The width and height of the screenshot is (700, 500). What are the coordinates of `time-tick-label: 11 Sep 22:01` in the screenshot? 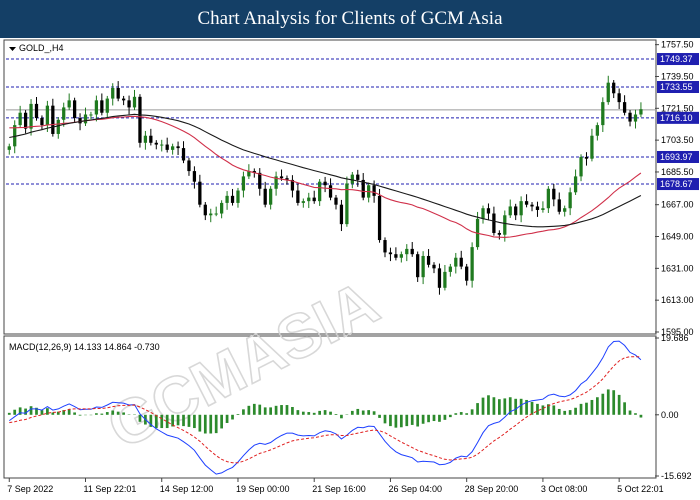 It's located at (110, 489).